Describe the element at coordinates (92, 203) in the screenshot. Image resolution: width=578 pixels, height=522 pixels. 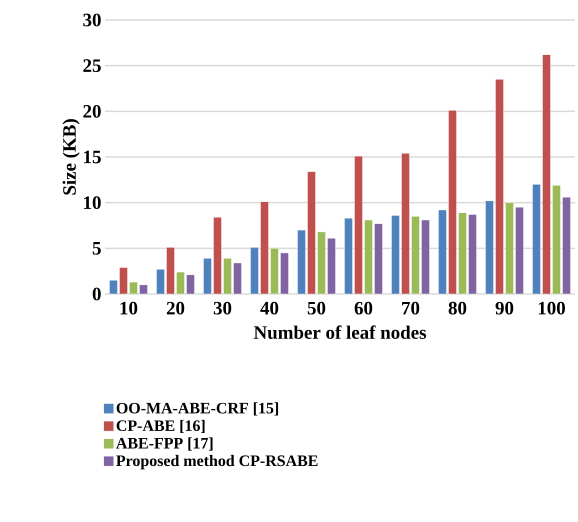
I see `y-tick-label: 10` at that location.